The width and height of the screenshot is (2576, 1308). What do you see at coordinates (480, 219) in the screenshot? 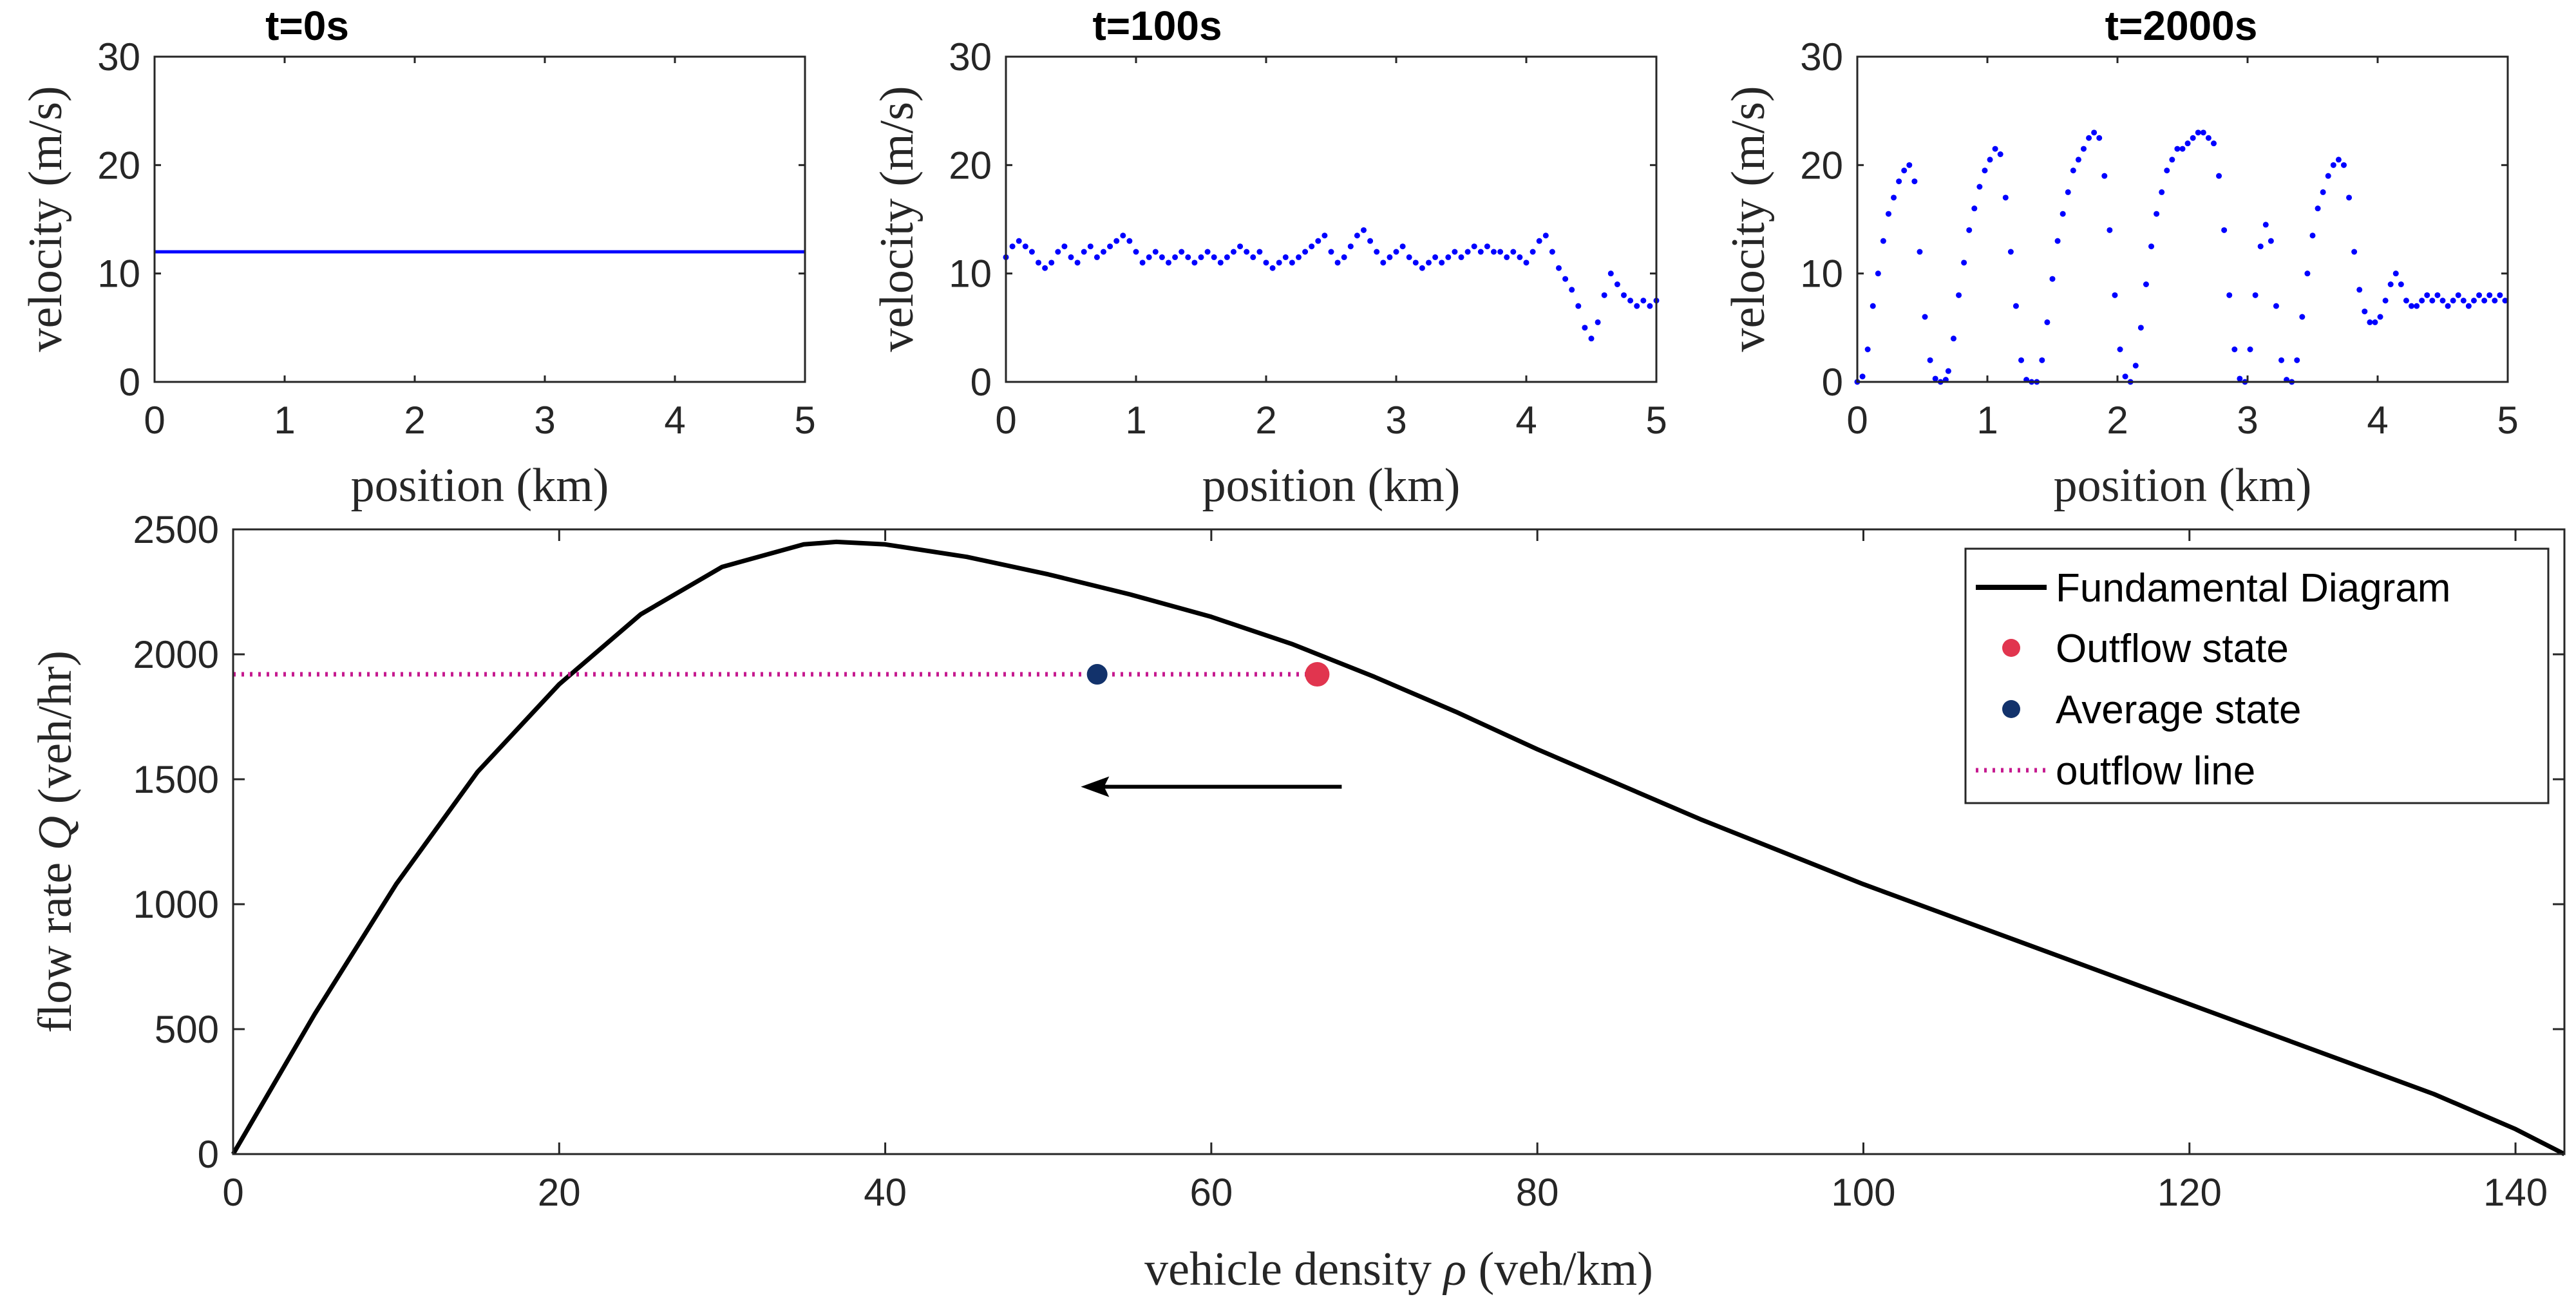
I see `axes-box` at bounding box center [480, 219].